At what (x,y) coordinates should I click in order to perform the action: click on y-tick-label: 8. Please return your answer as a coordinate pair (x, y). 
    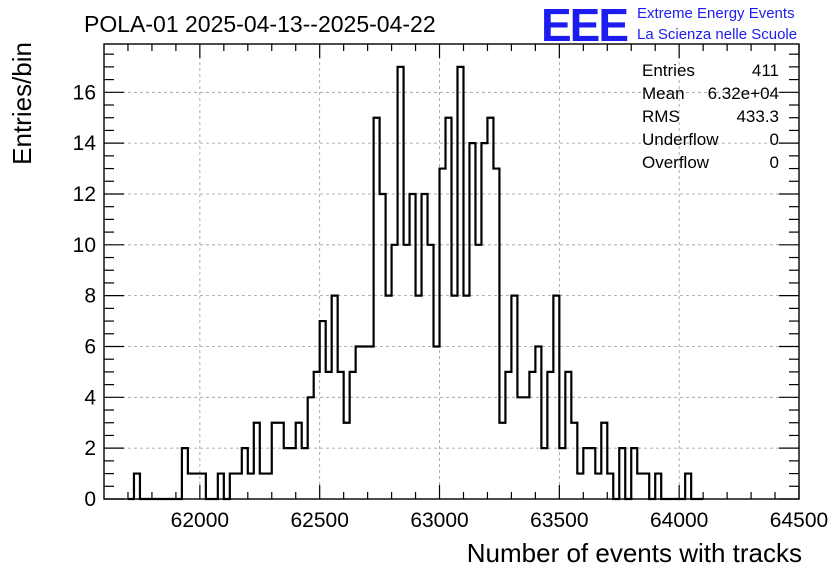
    Looking at the image, I should click on (90, 296).